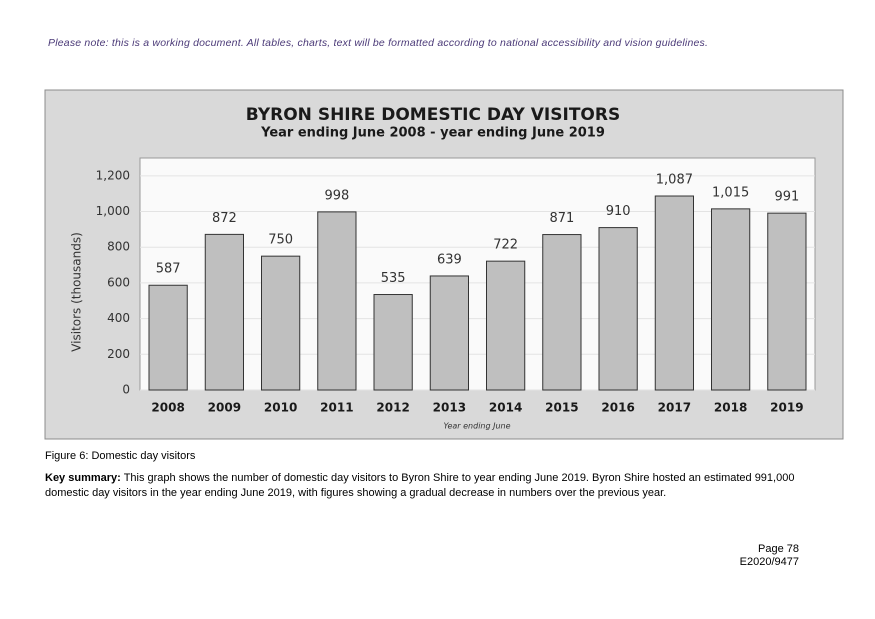 This screenshot has height=619, width=875. I want to click on data-label: 1,015, so click(730, 192).